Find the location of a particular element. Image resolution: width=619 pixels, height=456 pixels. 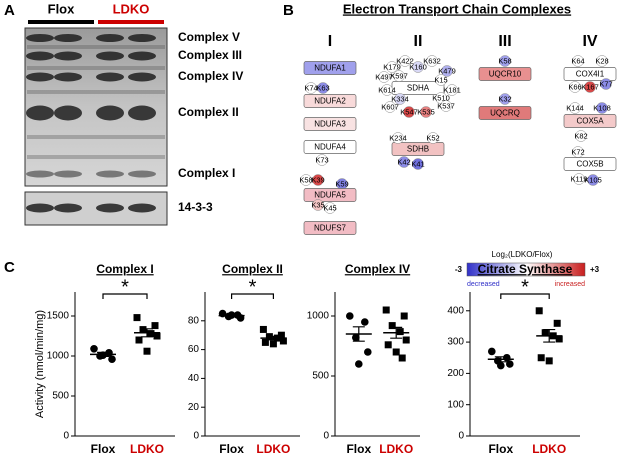

site-label: K105 is located at coordinates (593, 179).